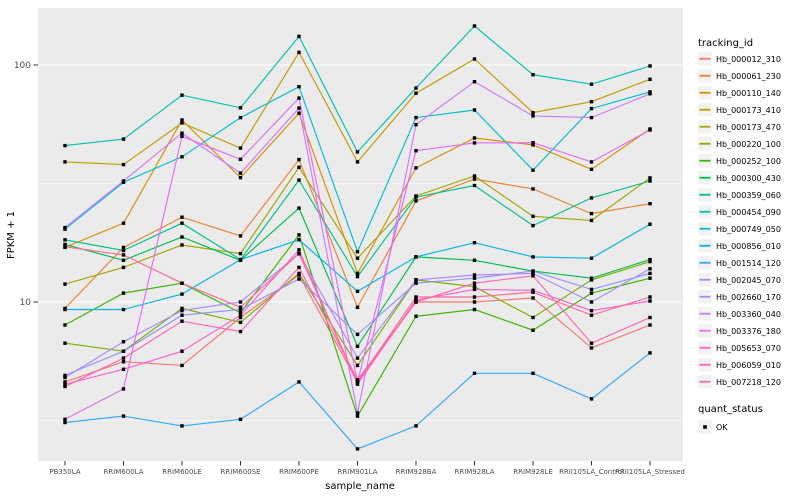 The width and height of the screenshot is (800, 500). What do you see at coordinates (748, 348) in the screenshot?
I see `legend-entry-label: Hb_005653_070` at bounding box center [748, 348].